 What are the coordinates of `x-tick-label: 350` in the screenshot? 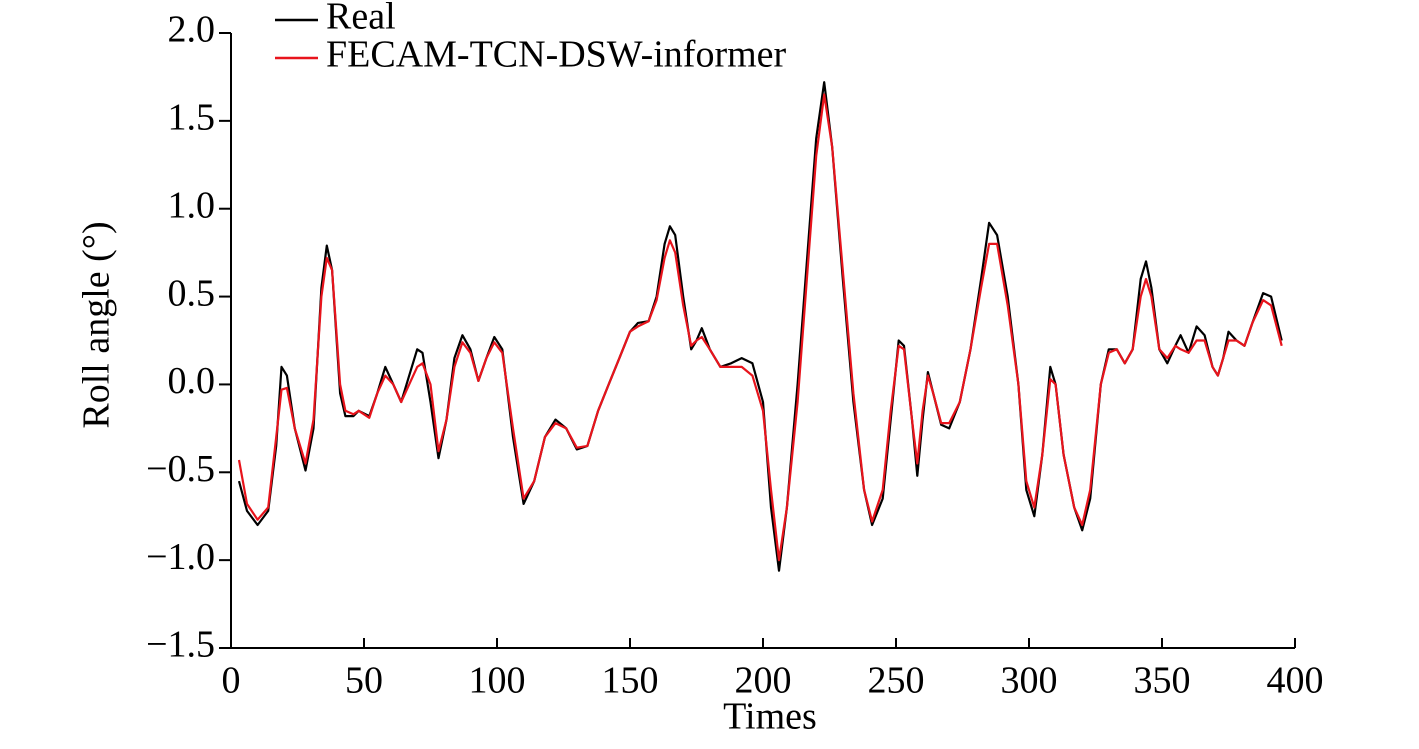 It's located at (1162, 681).